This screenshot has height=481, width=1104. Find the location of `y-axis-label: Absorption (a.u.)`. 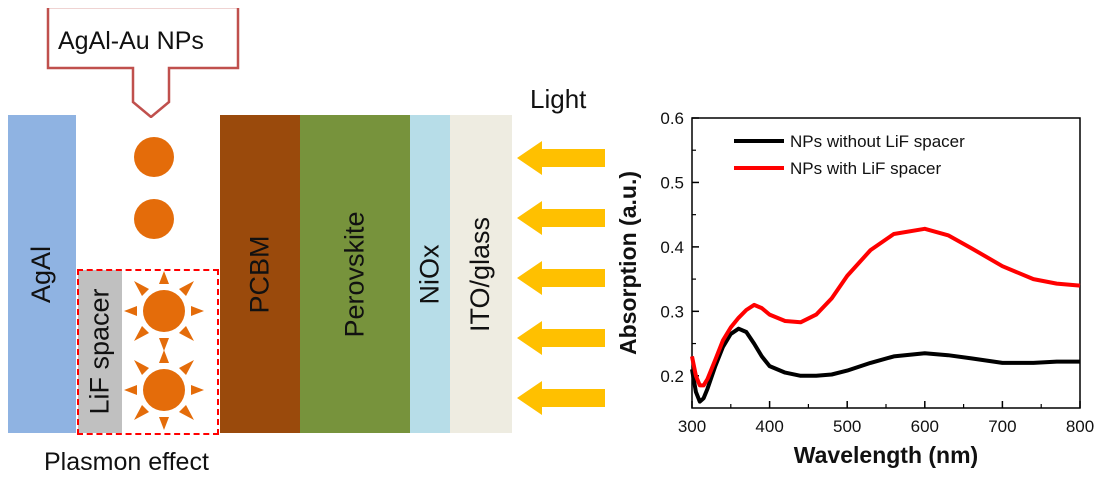

y-axis-label: Absorption (a.u.) is located at coordinates (628, 263).